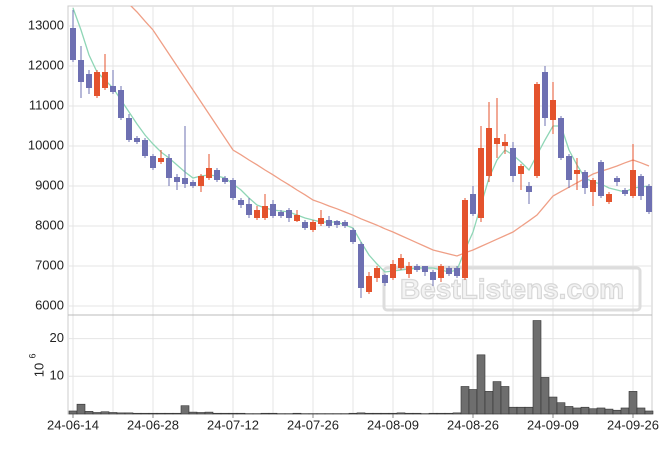 The image size is (671, 449). What do you see at coordinates (46, 24) in the screenshot?
I see `y-tick-label: 13000` at bounding box center [46, 24].